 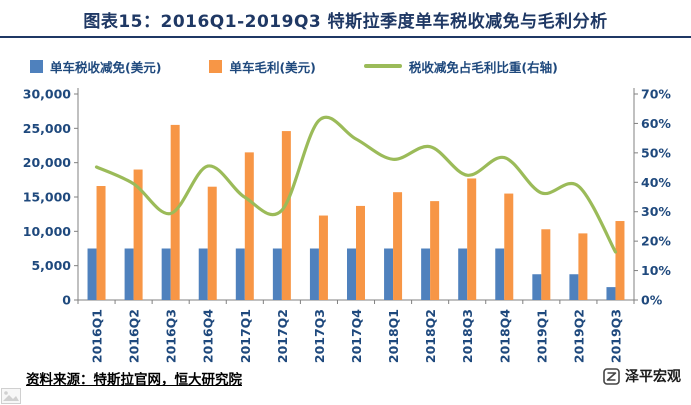 What do you see at coordinates (282, 336) in the screenshot?
I see `x-category-label: 2017Q2` at bounding box center [282, 336].